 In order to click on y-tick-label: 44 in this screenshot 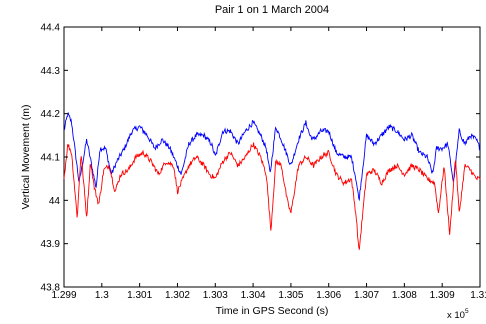, I will do `click(55, 201)`.